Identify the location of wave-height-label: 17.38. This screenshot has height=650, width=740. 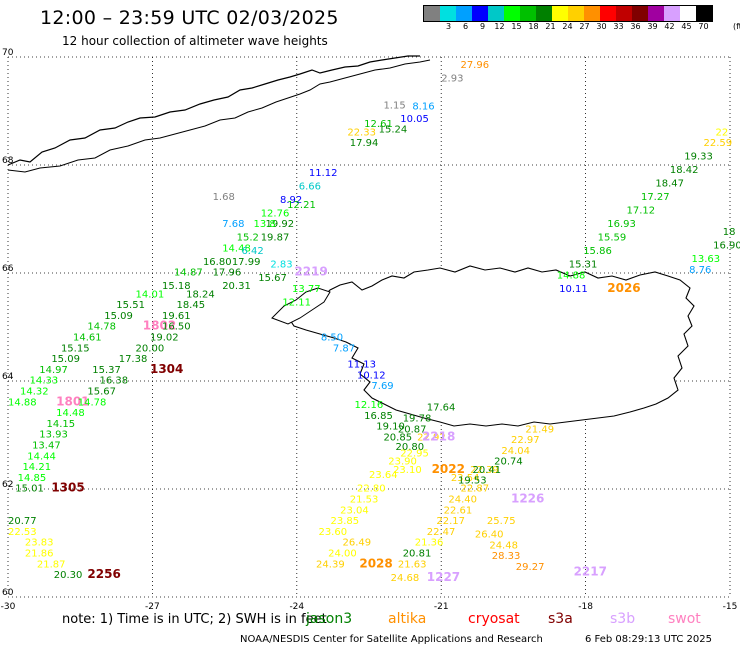
(133, 359).